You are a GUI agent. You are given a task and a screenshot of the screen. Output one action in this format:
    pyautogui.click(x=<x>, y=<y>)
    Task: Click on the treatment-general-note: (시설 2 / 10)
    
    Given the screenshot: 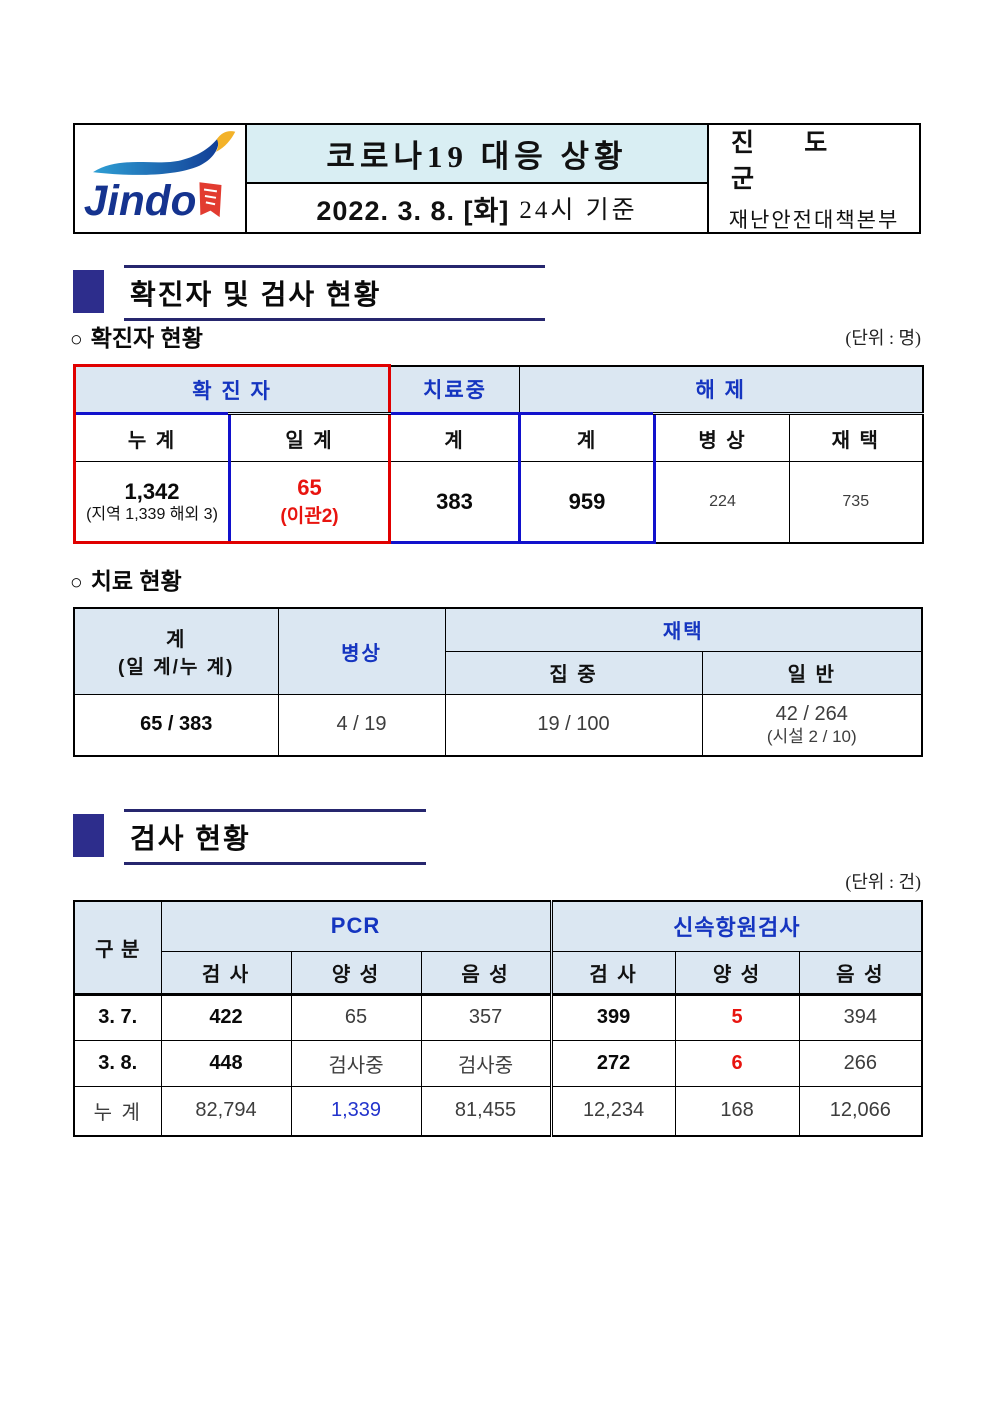 What is the action you would take?
    pyautogui.click(x=811, y=736)
    